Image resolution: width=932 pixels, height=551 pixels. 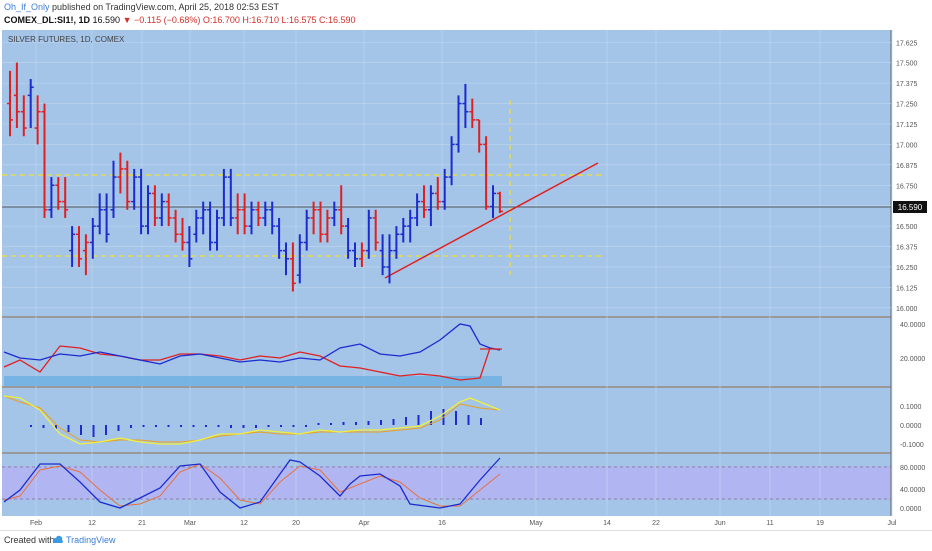 I want to click on price-tick: 17.250, so click(x=907, y=105).